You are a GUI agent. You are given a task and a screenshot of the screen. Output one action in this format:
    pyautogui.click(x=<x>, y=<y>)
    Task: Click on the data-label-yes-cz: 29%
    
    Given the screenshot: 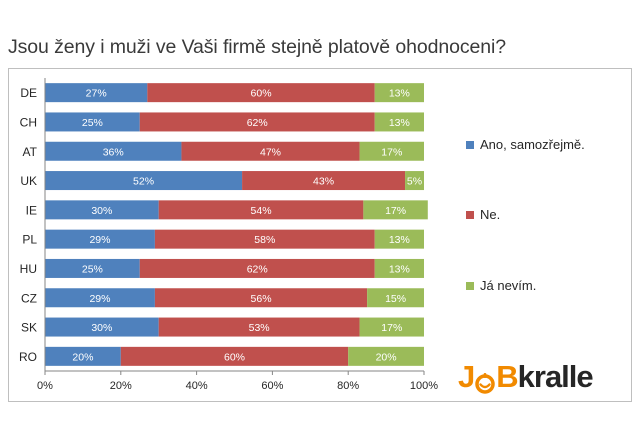 What is the action you would take?
    pyautogui.click(x=99, y=299)
    